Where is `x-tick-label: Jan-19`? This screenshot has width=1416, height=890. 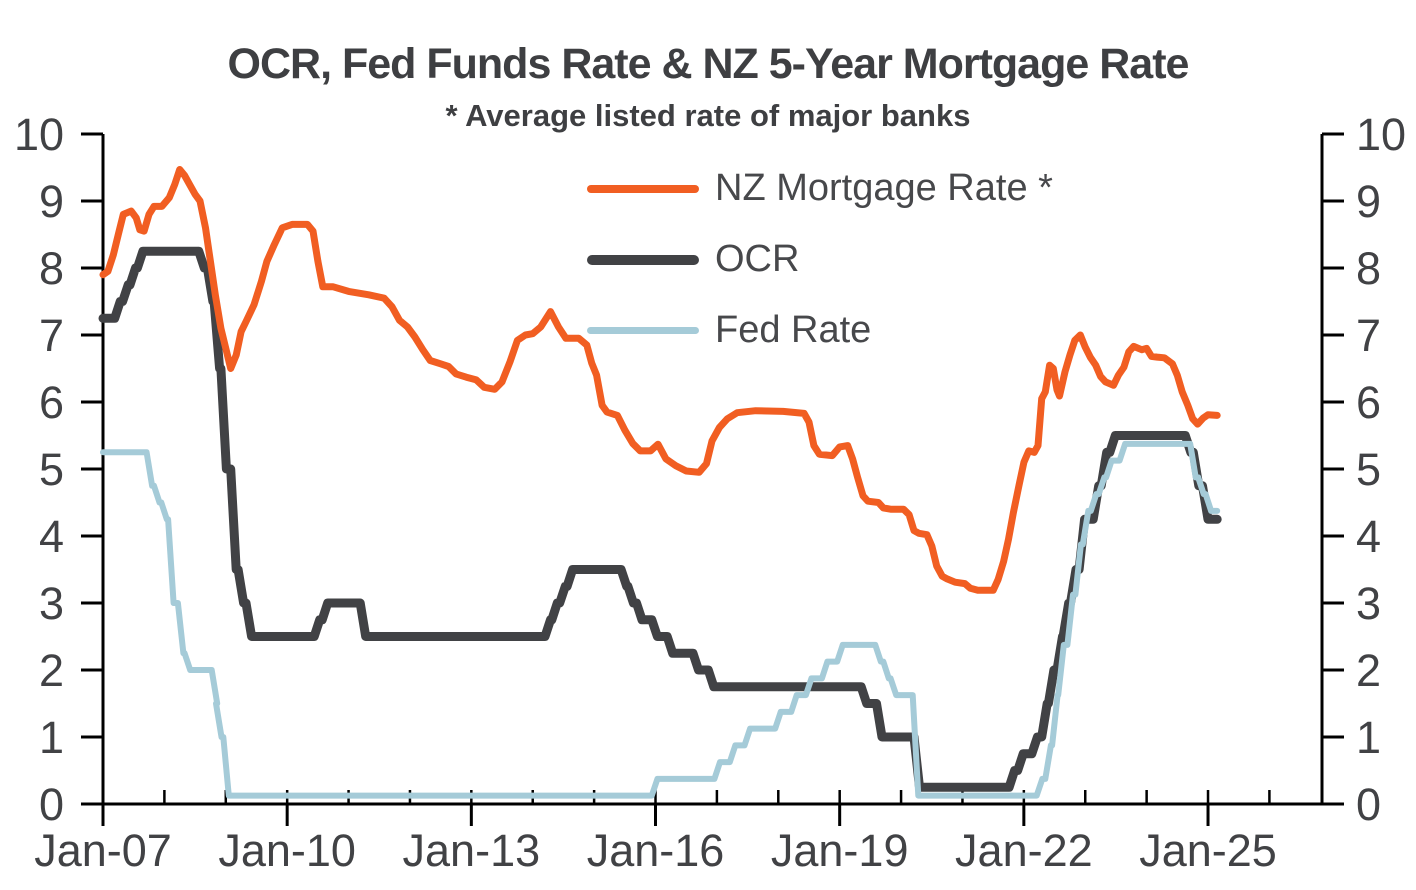 x-tick-label: Jan-19 is located at coordinates (840, 850).